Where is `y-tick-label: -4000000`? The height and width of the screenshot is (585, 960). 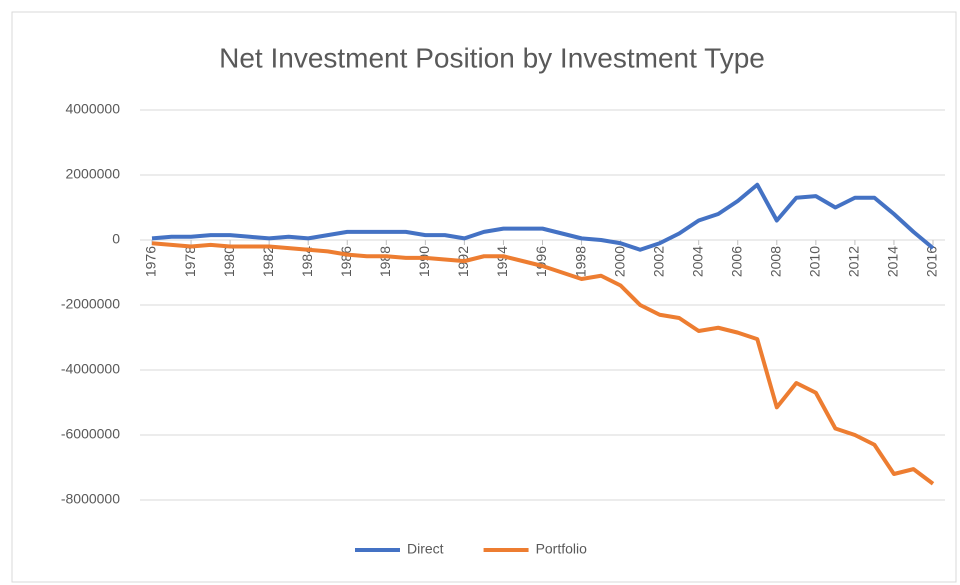
y-tick-label: -4000000 is located at coordinates (90, 369).